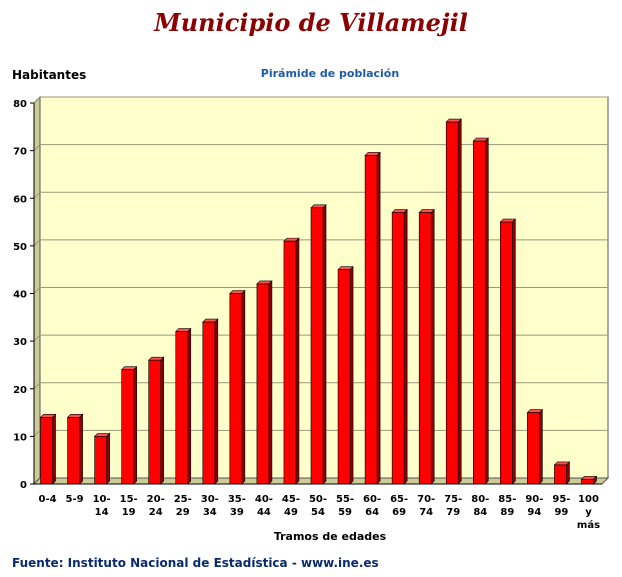  I want to click on x-axis-title: Tramos de edades, so click(330, 536).